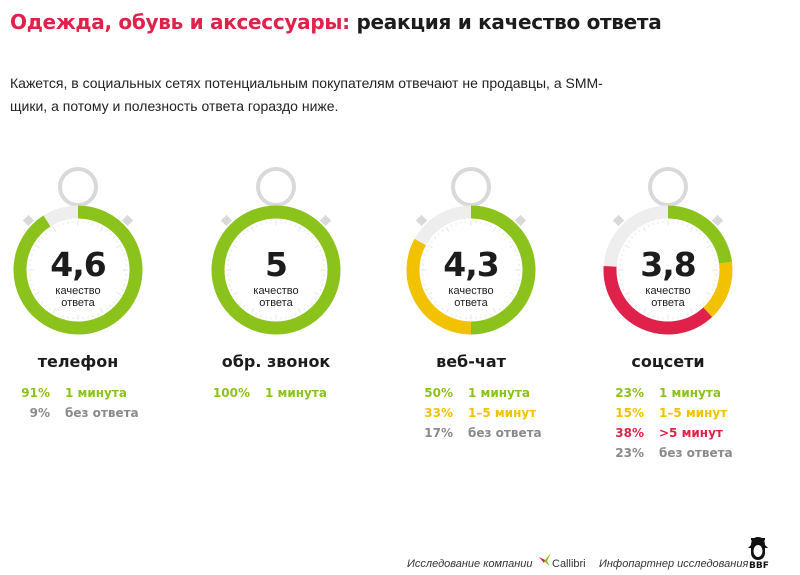 This screenshot has width=800, height=575. What do you see at coordinates (509, 22) in the screenshot?
I see `title-rest: реакция и качество ответа` at bounding box center [509, 22].